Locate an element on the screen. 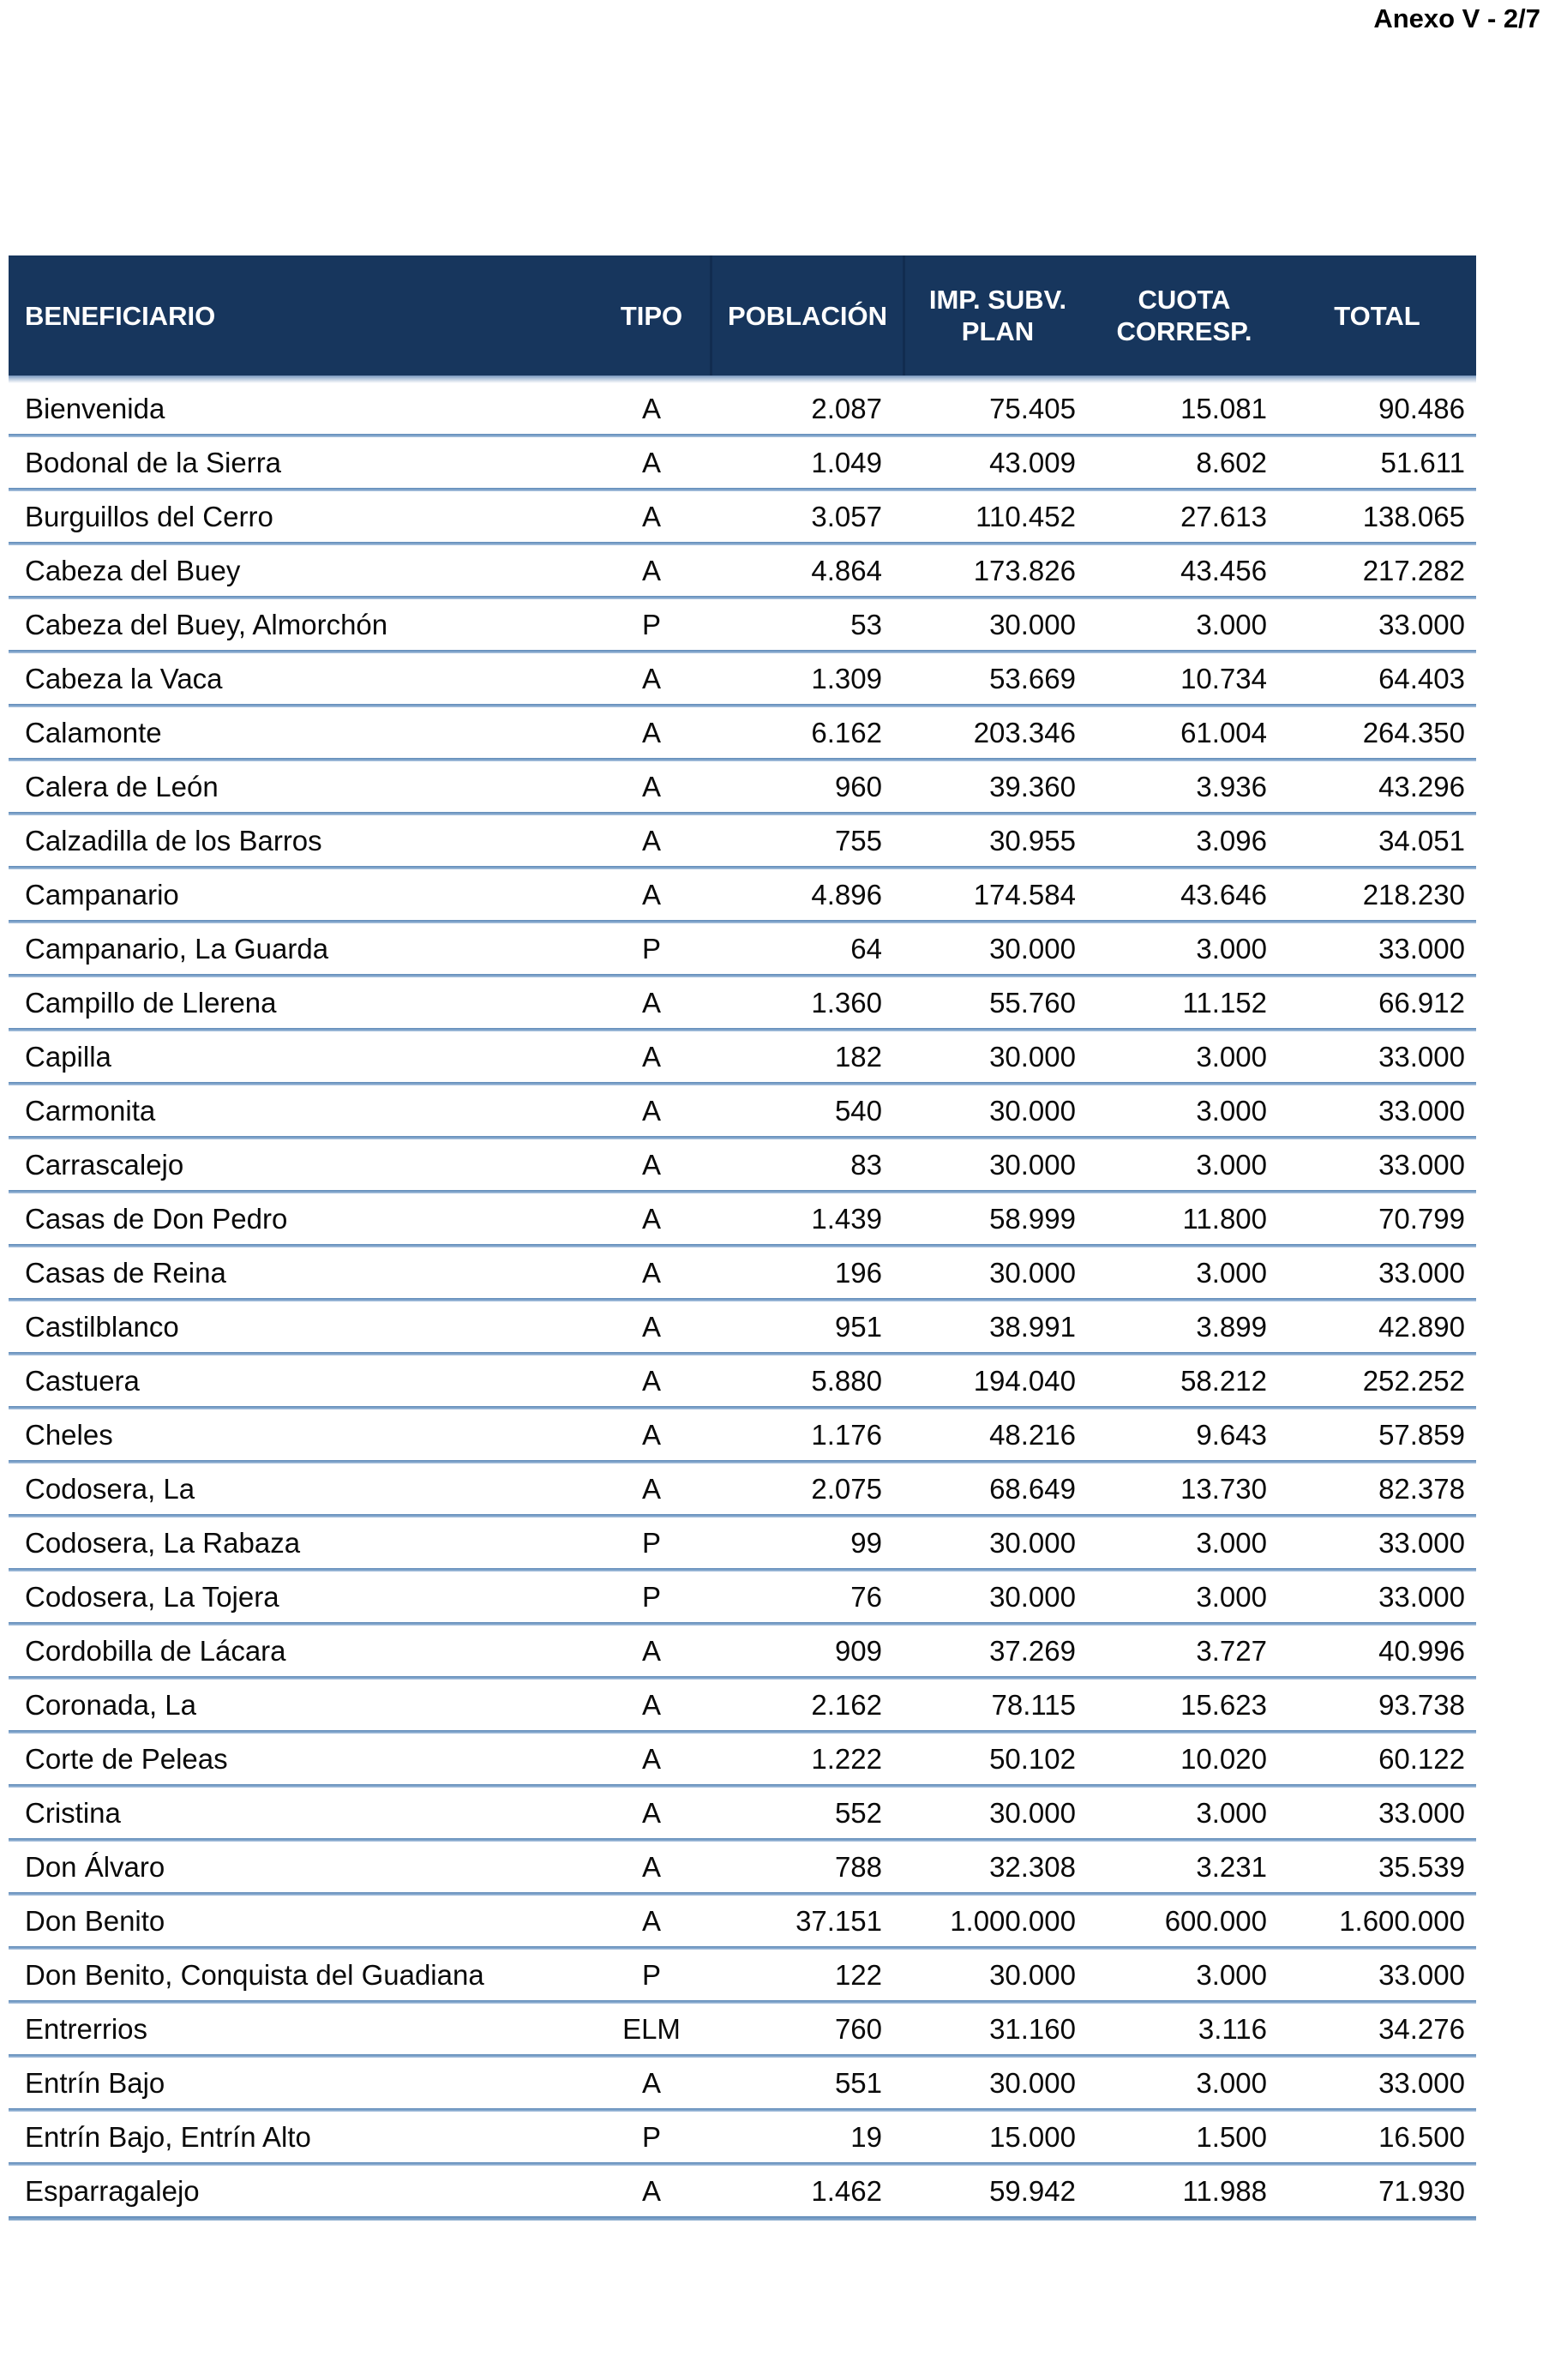 This screenshot has width=1561, height=2380. cell-poblacion: 1.309 is located at coordinates (846, 678).